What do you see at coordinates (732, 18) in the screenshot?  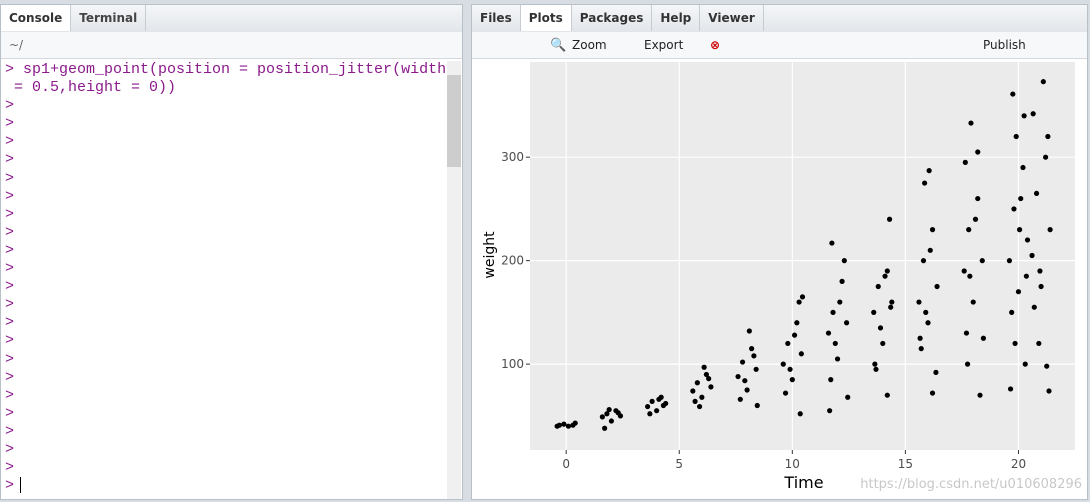 I see `tab: Viewer` at bounding box center [732, 18].